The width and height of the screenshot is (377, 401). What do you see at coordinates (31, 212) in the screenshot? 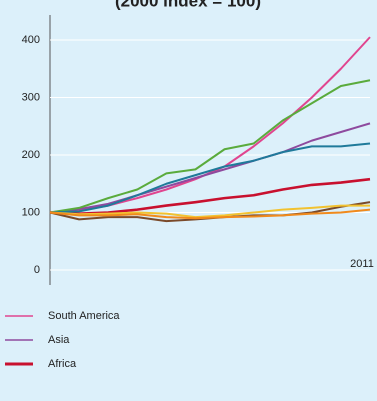
I see `y-tick-label: 100` at bounding box center [31, 212].